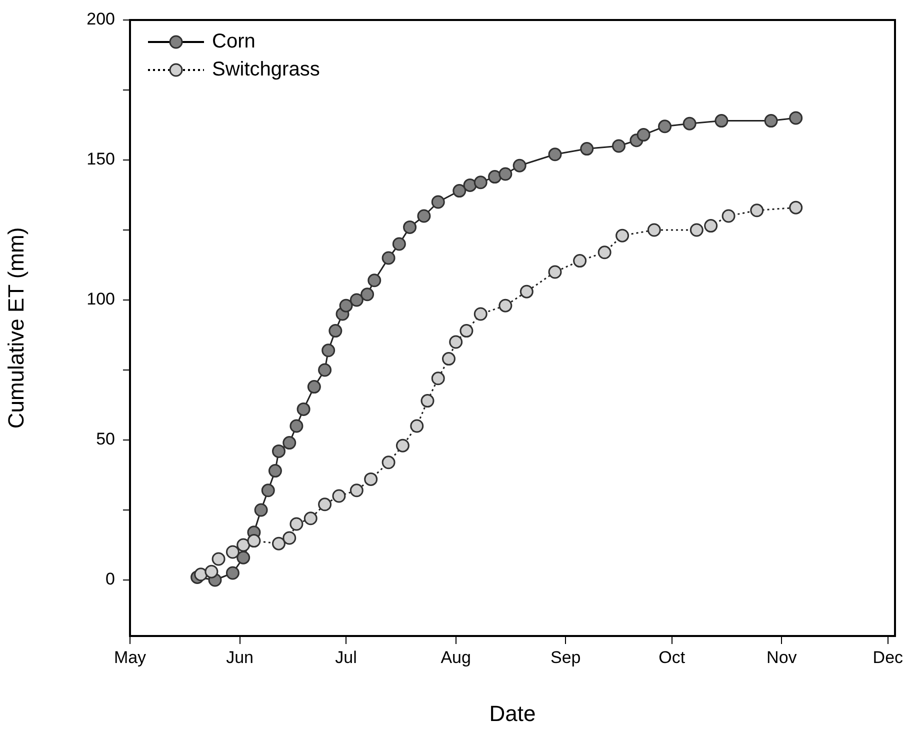 This screenshot has height=732, width=912. What do you see at coordinates (110, 579) in the screenshot?
I see `y-tick-label: 0` at bounding box center [110, 579].